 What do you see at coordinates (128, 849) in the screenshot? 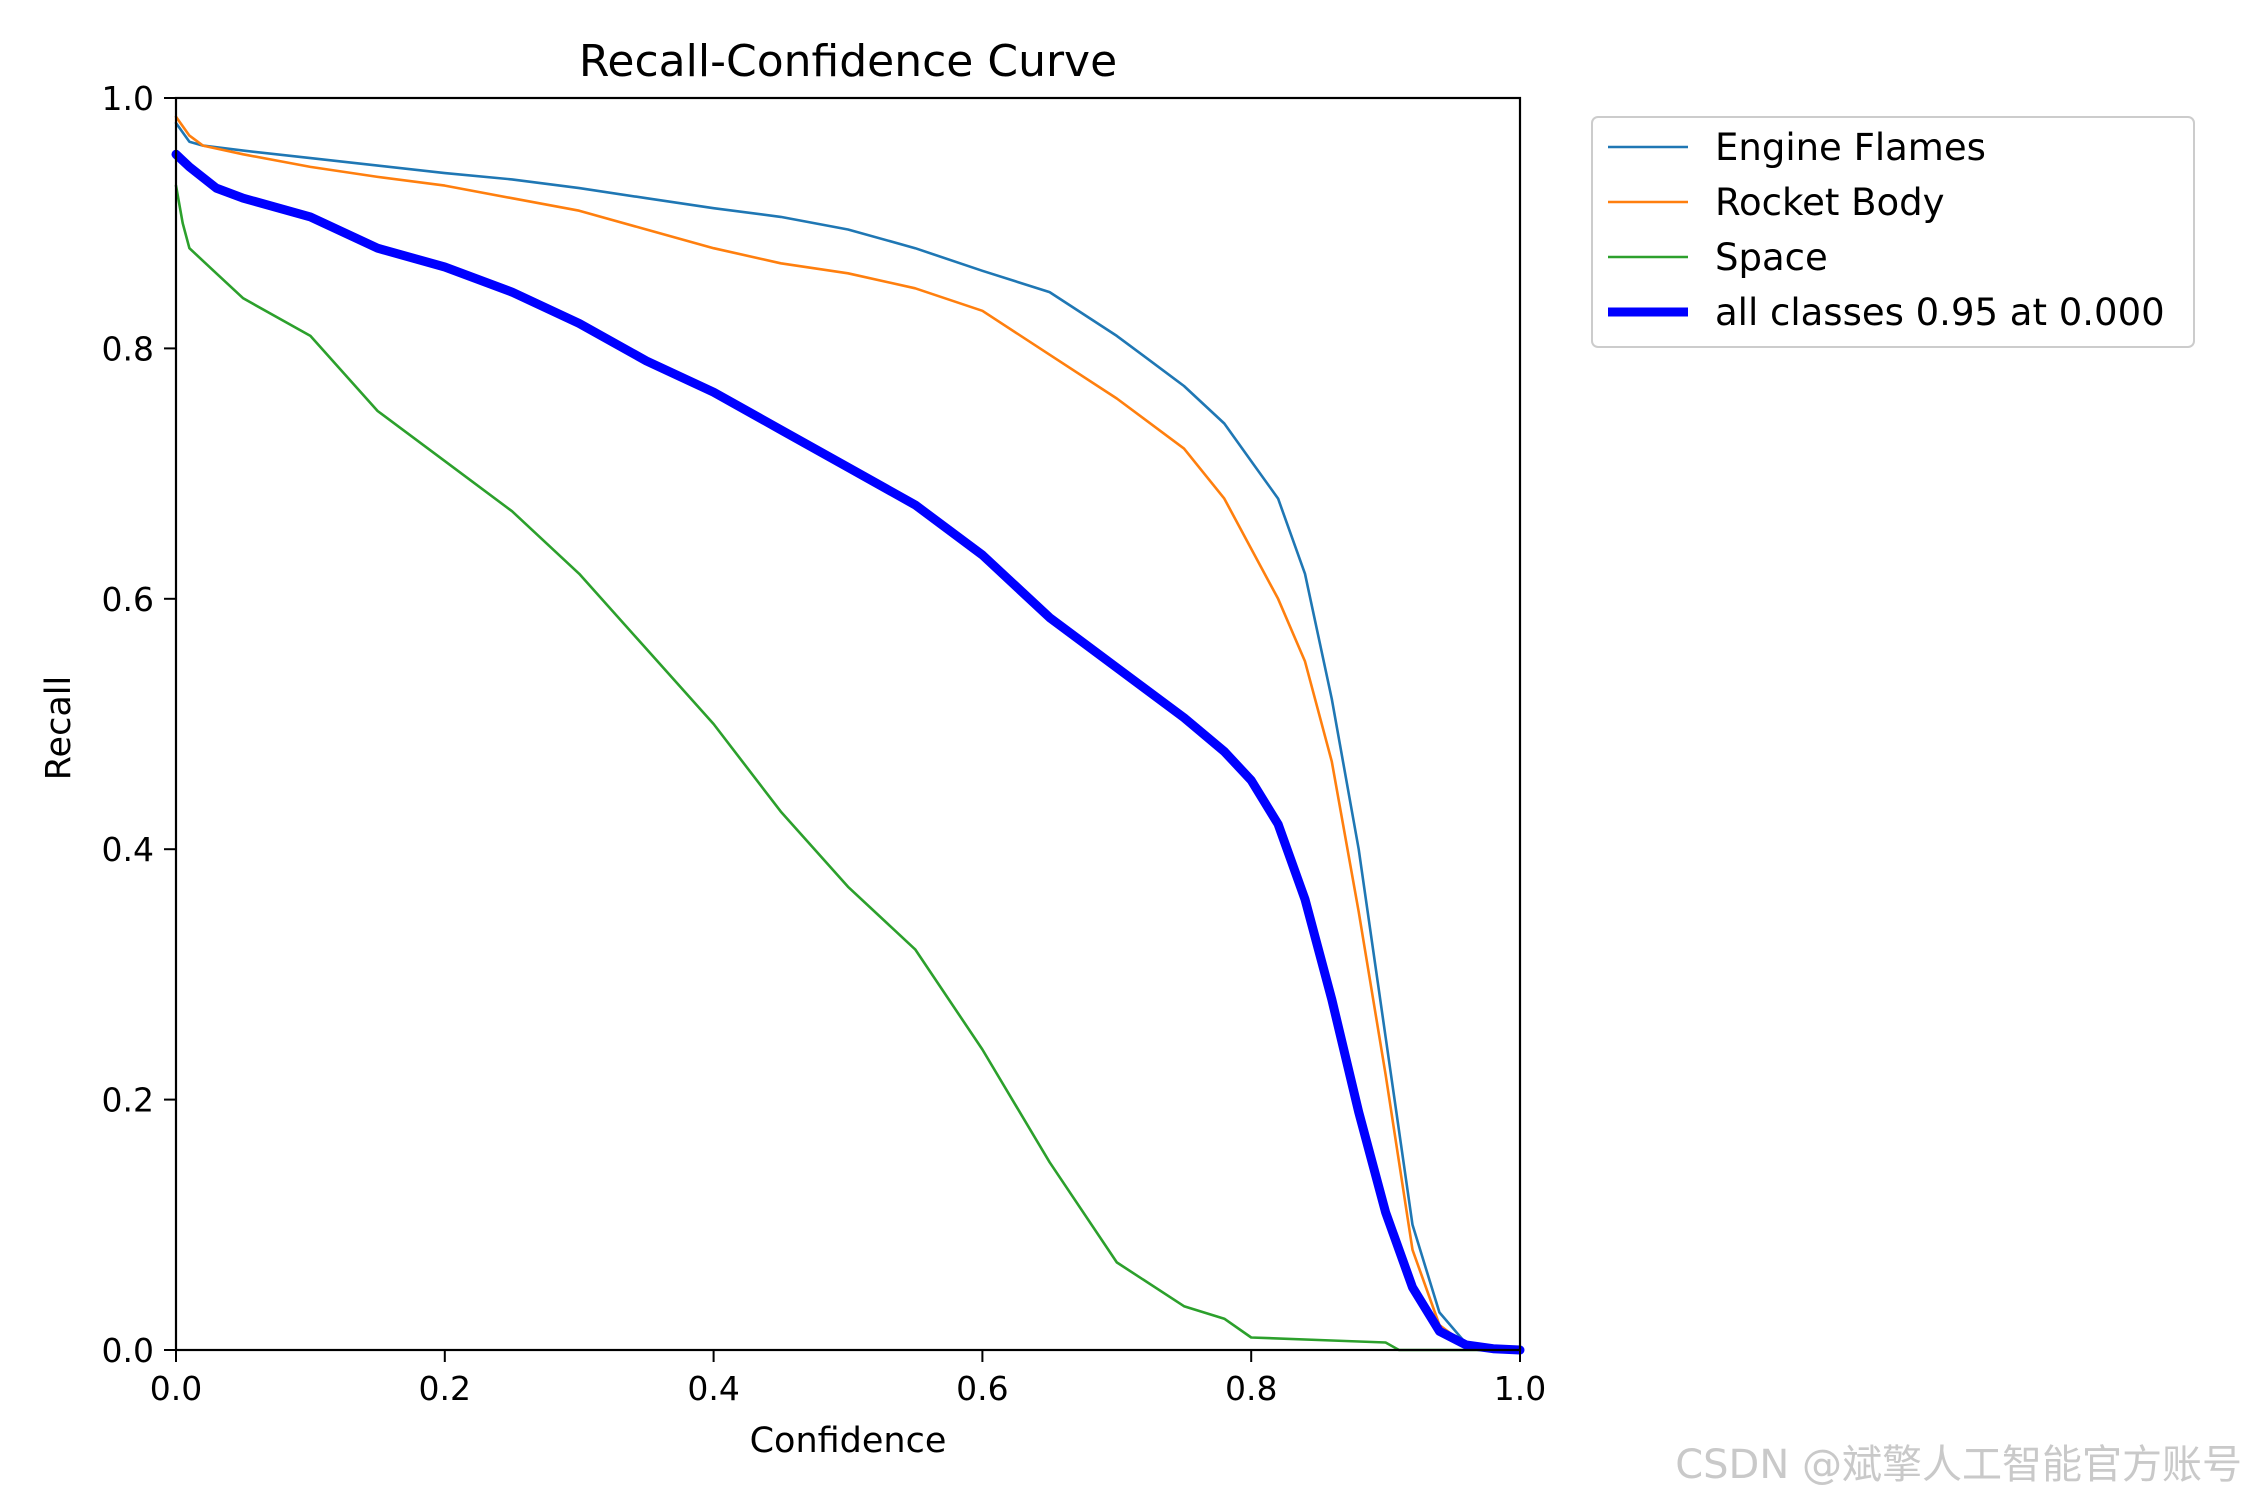
I see `y-tick-label: 0.4` at bounding box center [128, 849].